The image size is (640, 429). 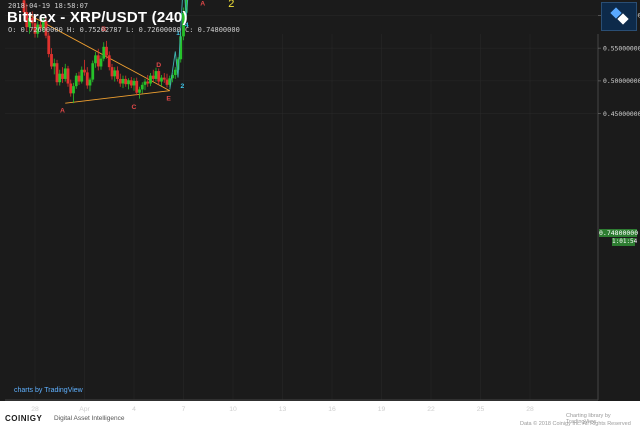 I want to click on wave-label: 4, so click(x=187, y=25).